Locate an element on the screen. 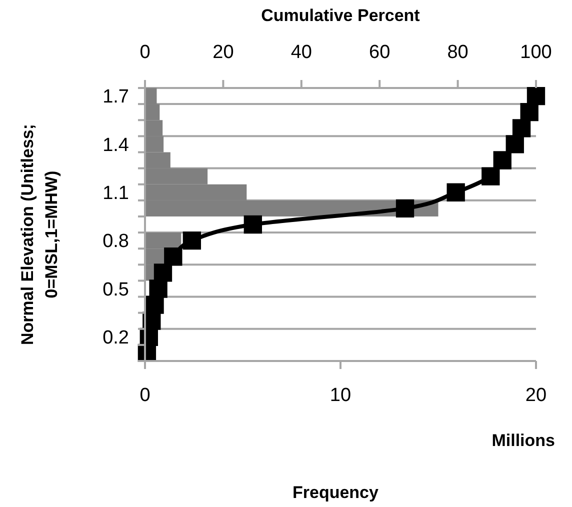 This screenshot has width=572, height=507. x2-tick-label: 80 is located at coordinates (457, 52).